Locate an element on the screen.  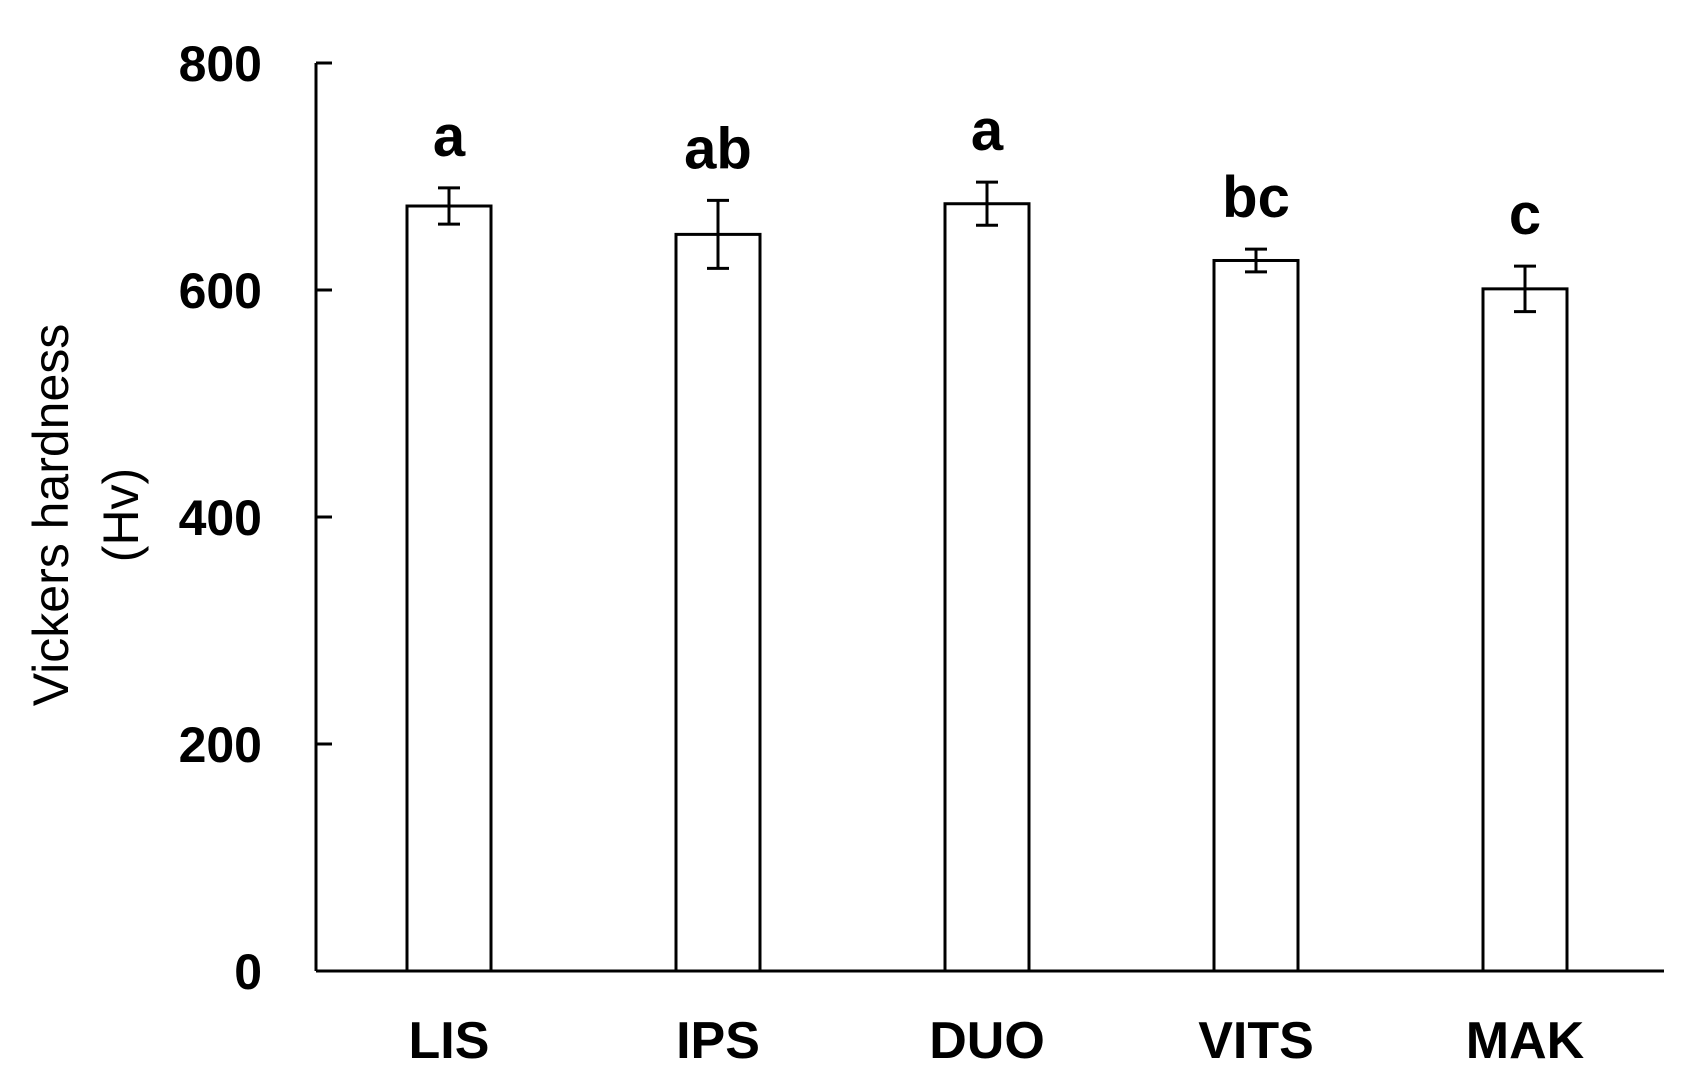
y-tick-label: 600 is located at coordinates (220, 291).